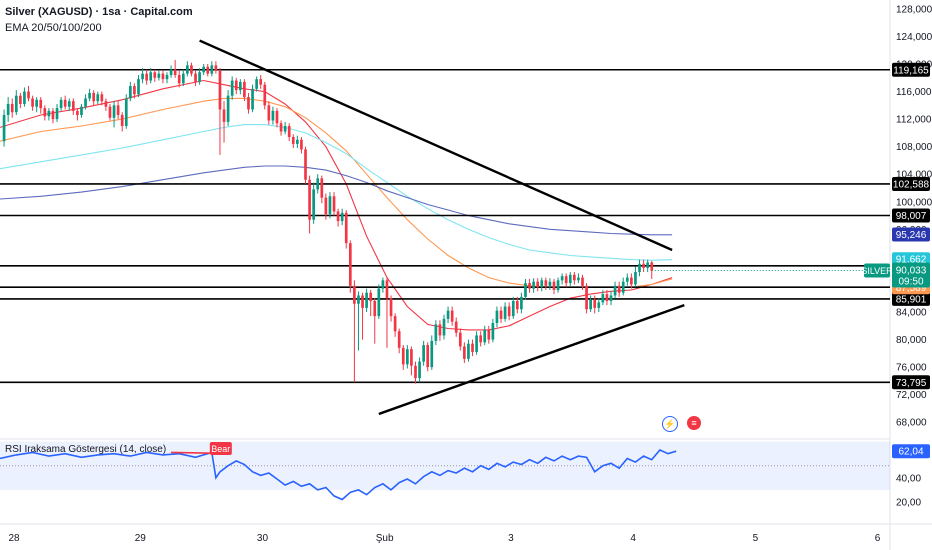 Image resolution: width=932 pixels, height=550 pixels. Describe the element at coordinates (910, 281) in the screenshot. I see `candle-countdown: 09:50` at that location.